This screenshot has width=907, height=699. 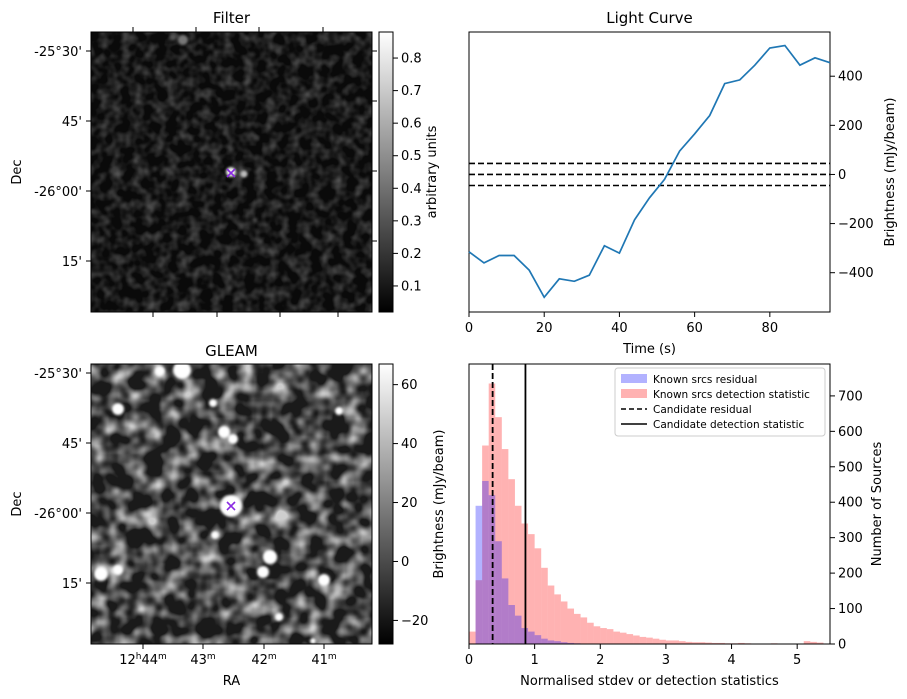 I want to click on colorbar-tick-label: 0.1, so click(x=411, y=286).